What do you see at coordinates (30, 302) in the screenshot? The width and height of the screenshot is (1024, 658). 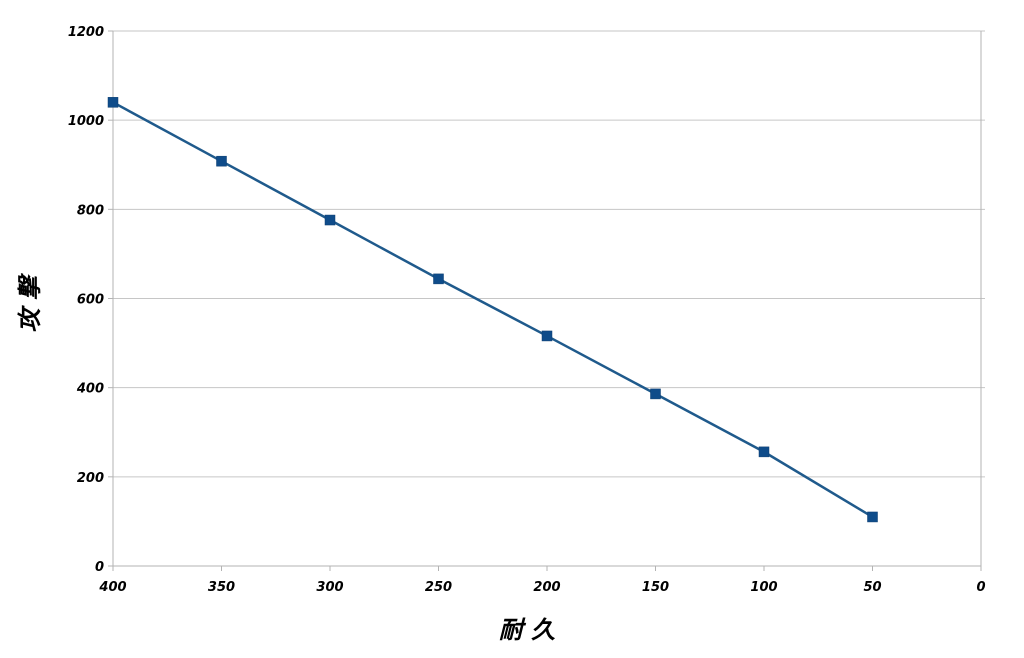 I see `y-axis-title: 攻 撃` at bounding box center [30, 302].